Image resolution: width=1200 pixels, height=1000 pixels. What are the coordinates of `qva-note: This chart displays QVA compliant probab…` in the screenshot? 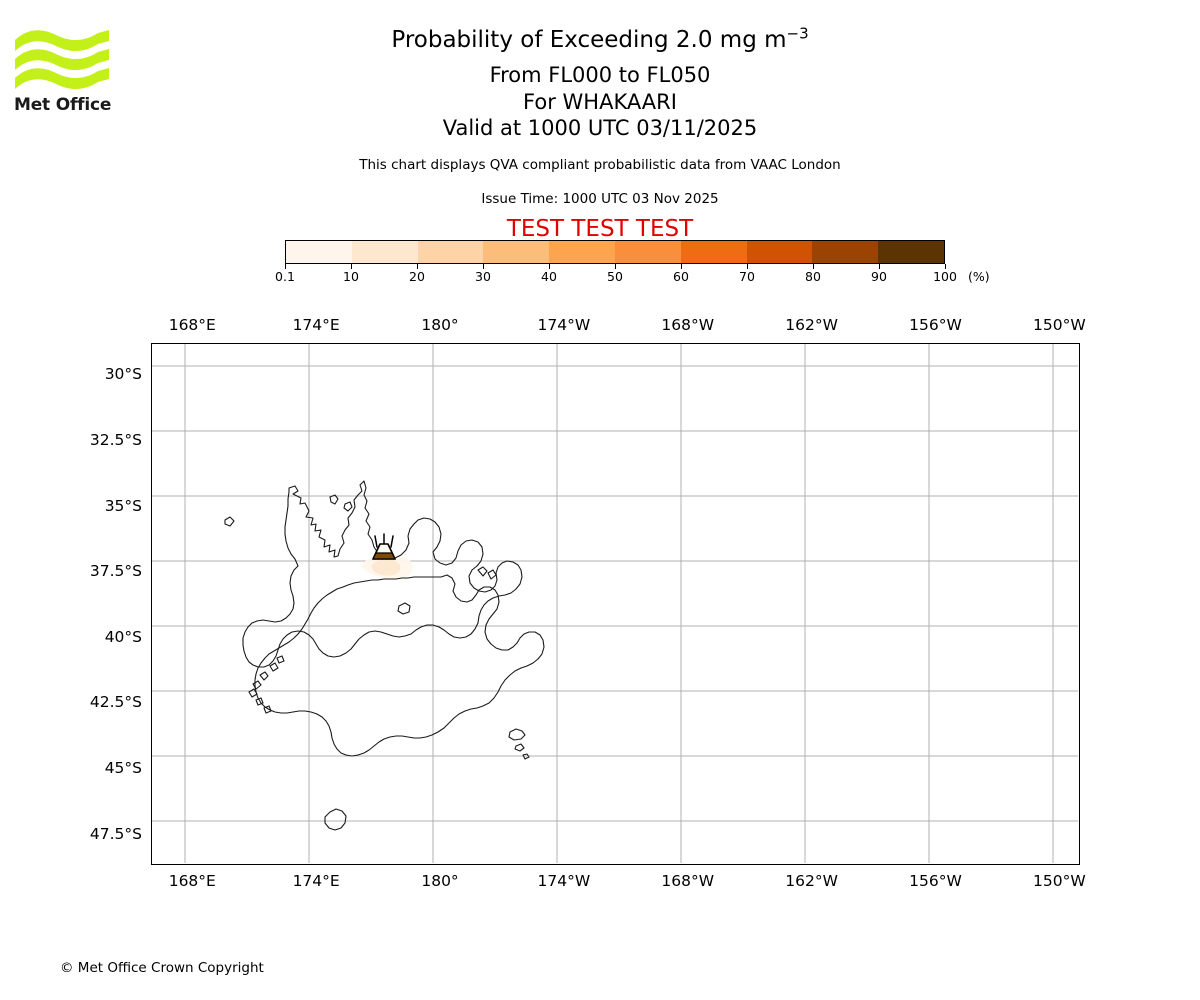 It's located at (600, 165).